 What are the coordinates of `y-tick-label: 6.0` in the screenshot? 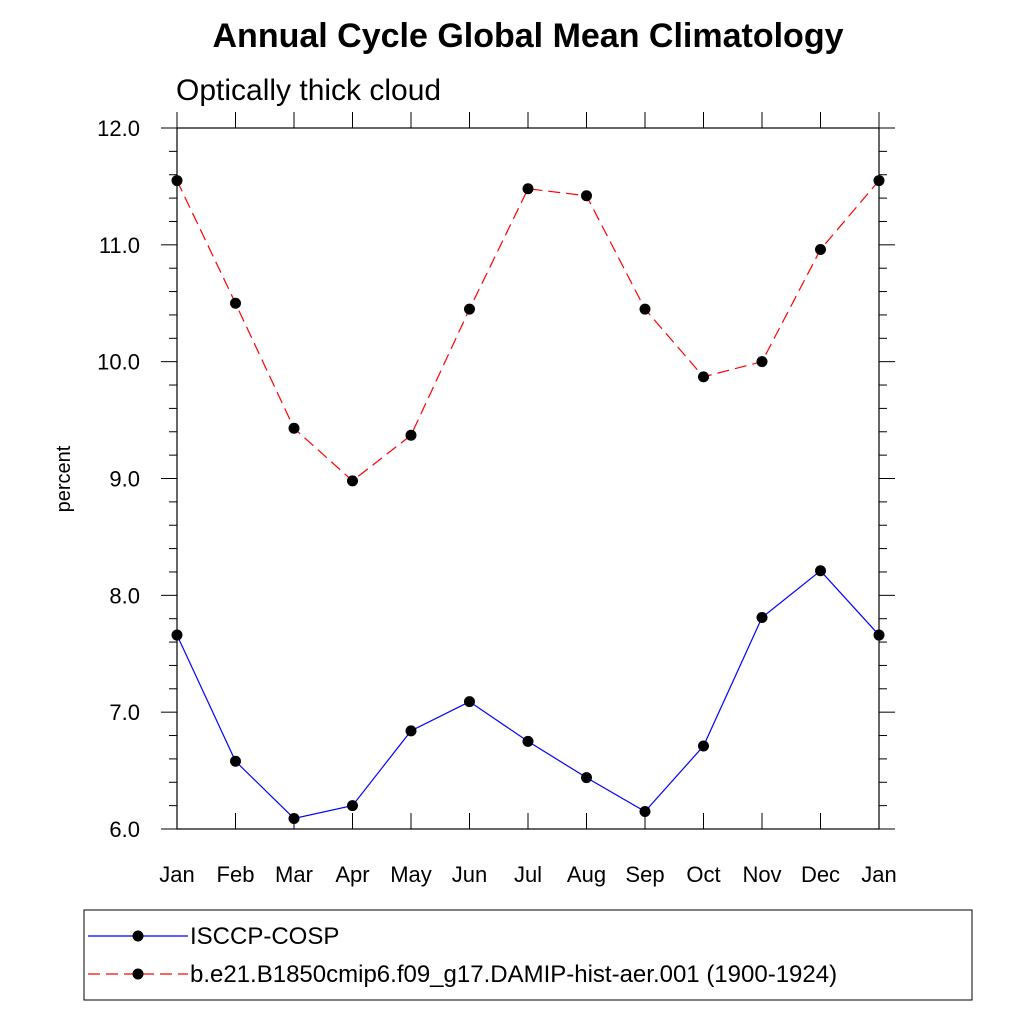 It's located at (124, 829).